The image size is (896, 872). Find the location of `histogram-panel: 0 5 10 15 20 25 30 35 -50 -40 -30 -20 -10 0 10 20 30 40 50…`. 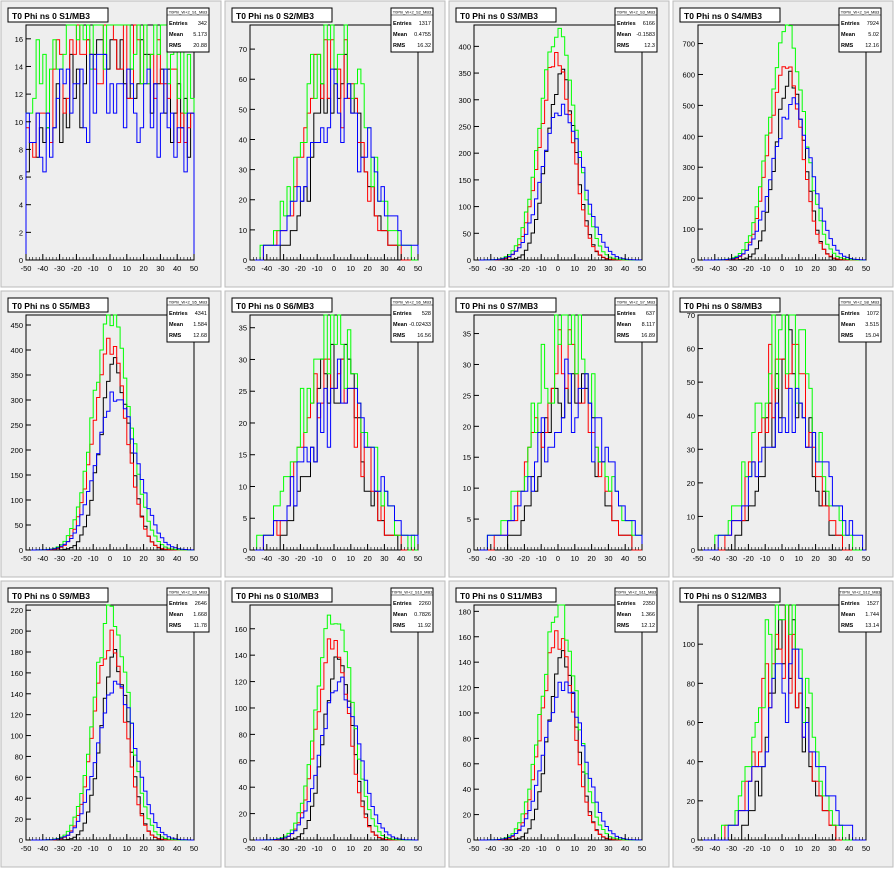

histogram-panel: 0 5 10 15 20 25 30 35 -50 -40 -30 -20 -10 0 10 20 30 40 50… is located at coordinates (559, 434).